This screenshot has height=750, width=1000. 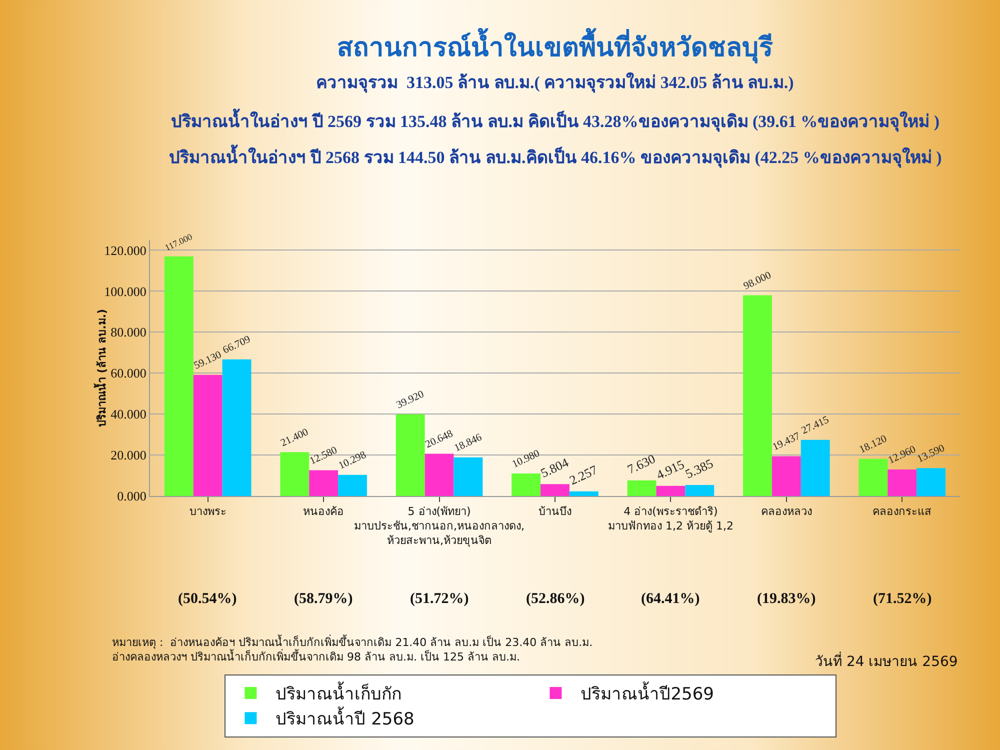 What do you see at coordinates (128, 373) in the screenshot?
I see `y-tick-label: 60.000` at bounding box center [128, 373].